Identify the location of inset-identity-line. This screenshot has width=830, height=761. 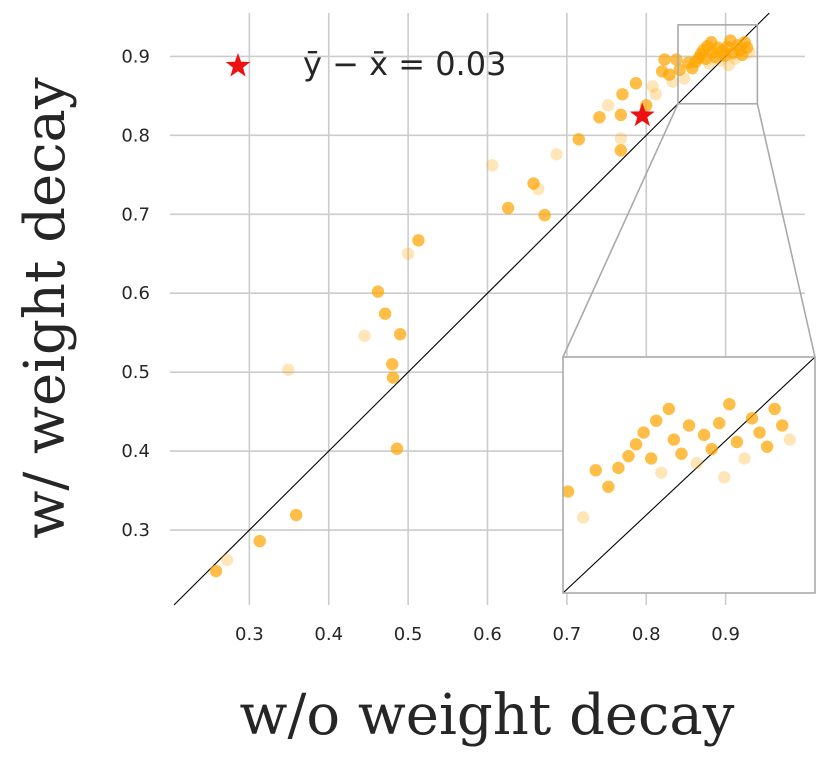
(689, 475).